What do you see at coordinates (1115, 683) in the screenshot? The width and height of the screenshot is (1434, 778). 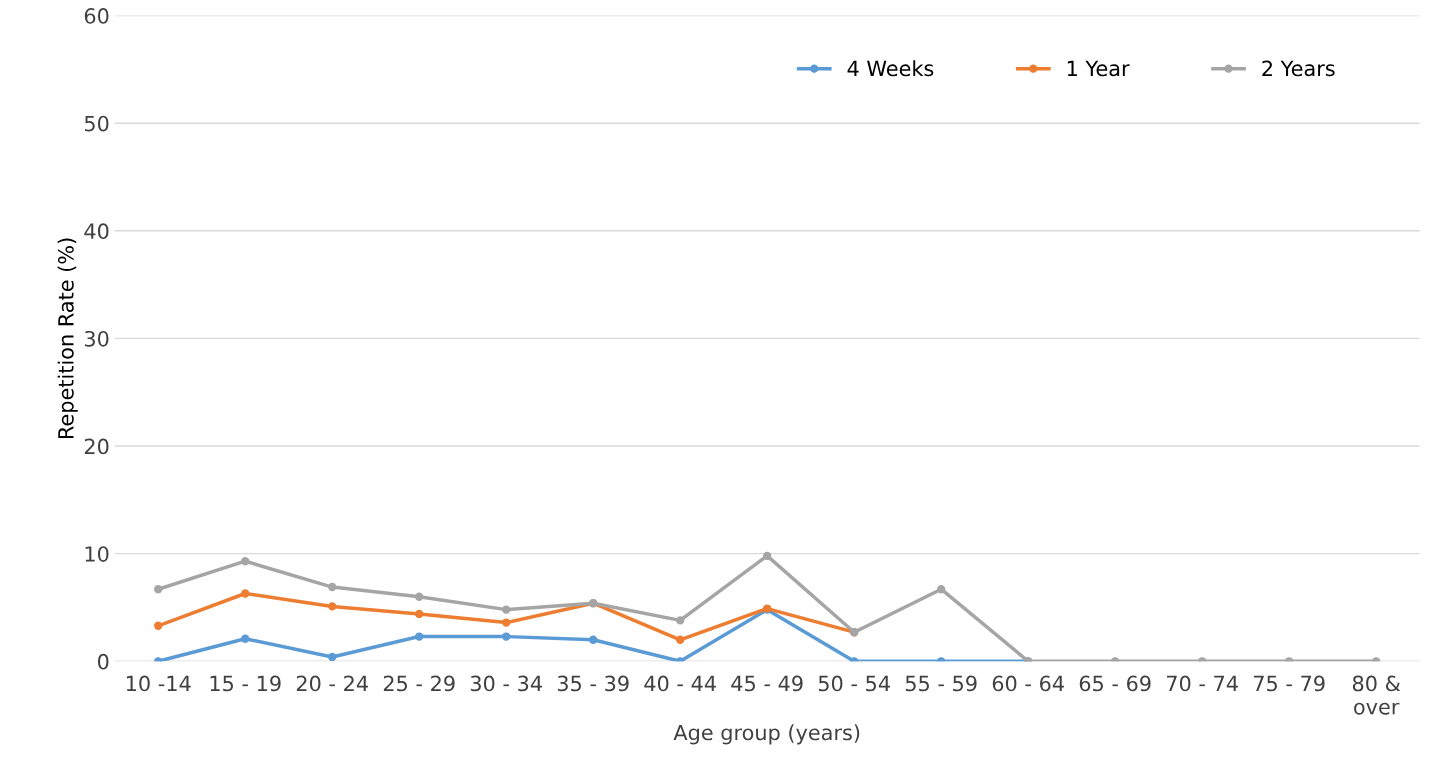 I see `x-tick-label: 65 - 69` at bounding box center [1115, 683].